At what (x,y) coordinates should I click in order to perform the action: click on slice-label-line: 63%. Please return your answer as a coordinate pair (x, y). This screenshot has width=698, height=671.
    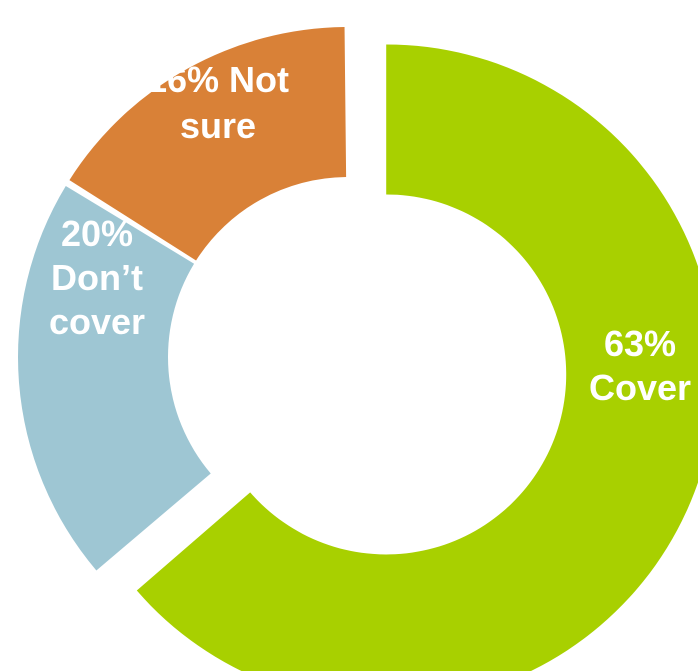
    Looking at the image, I should click on (640, 343).